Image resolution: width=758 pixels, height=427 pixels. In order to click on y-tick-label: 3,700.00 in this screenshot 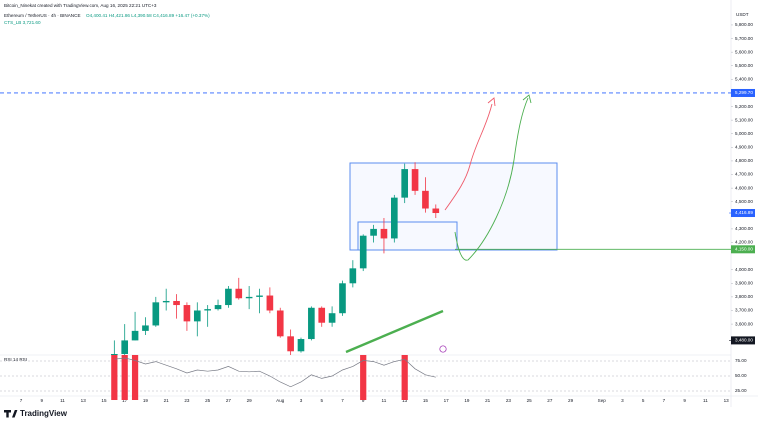, I will do `click(744, 310)`.